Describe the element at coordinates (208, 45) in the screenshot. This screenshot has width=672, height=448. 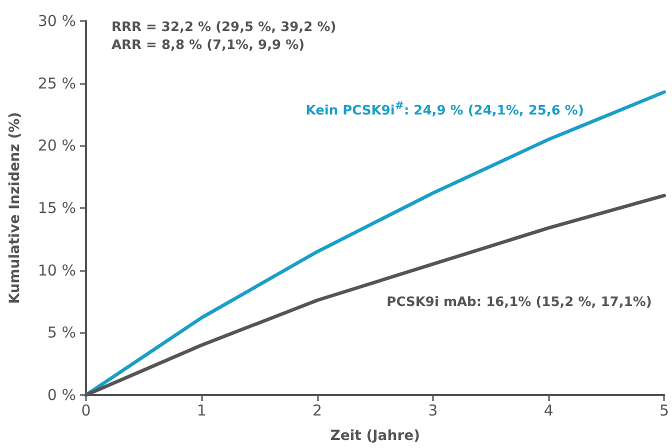
I see `annotation: ARR = 8,8 % (7,1%, 9,9 %)` at that location.